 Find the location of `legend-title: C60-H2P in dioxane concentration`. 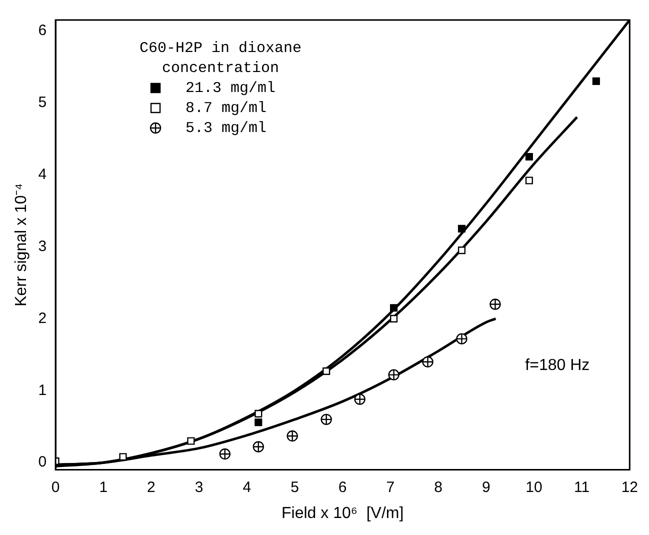

legend-title: C60-H2P in dioxane concentration is located at coordinates (221, 58).